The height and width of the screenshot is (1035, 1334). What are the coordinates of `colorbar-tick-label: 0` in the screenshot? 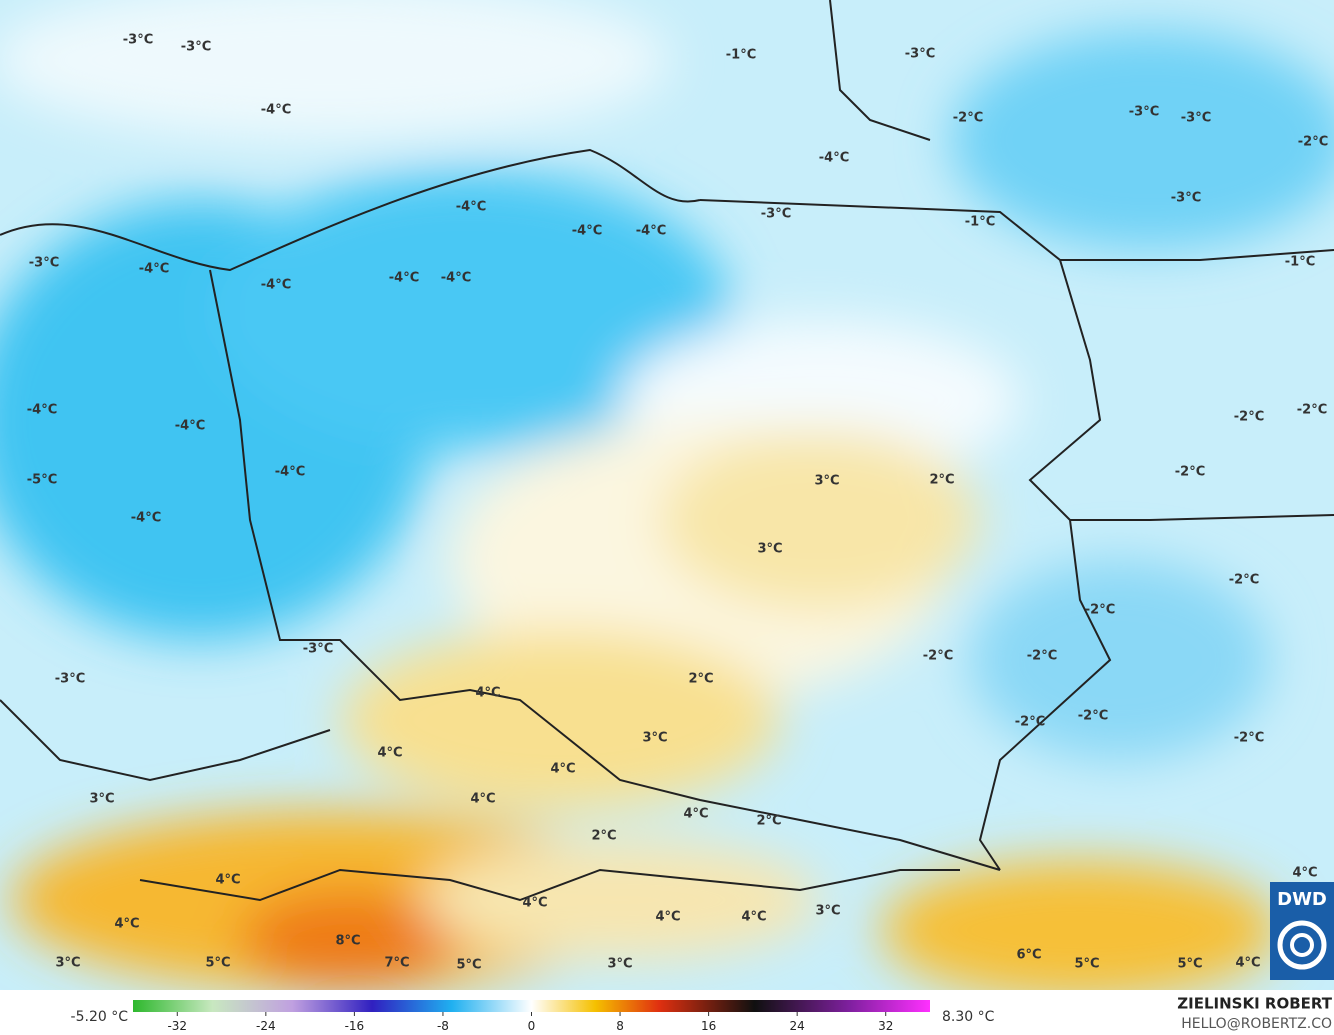 It's located at (532, 1026).